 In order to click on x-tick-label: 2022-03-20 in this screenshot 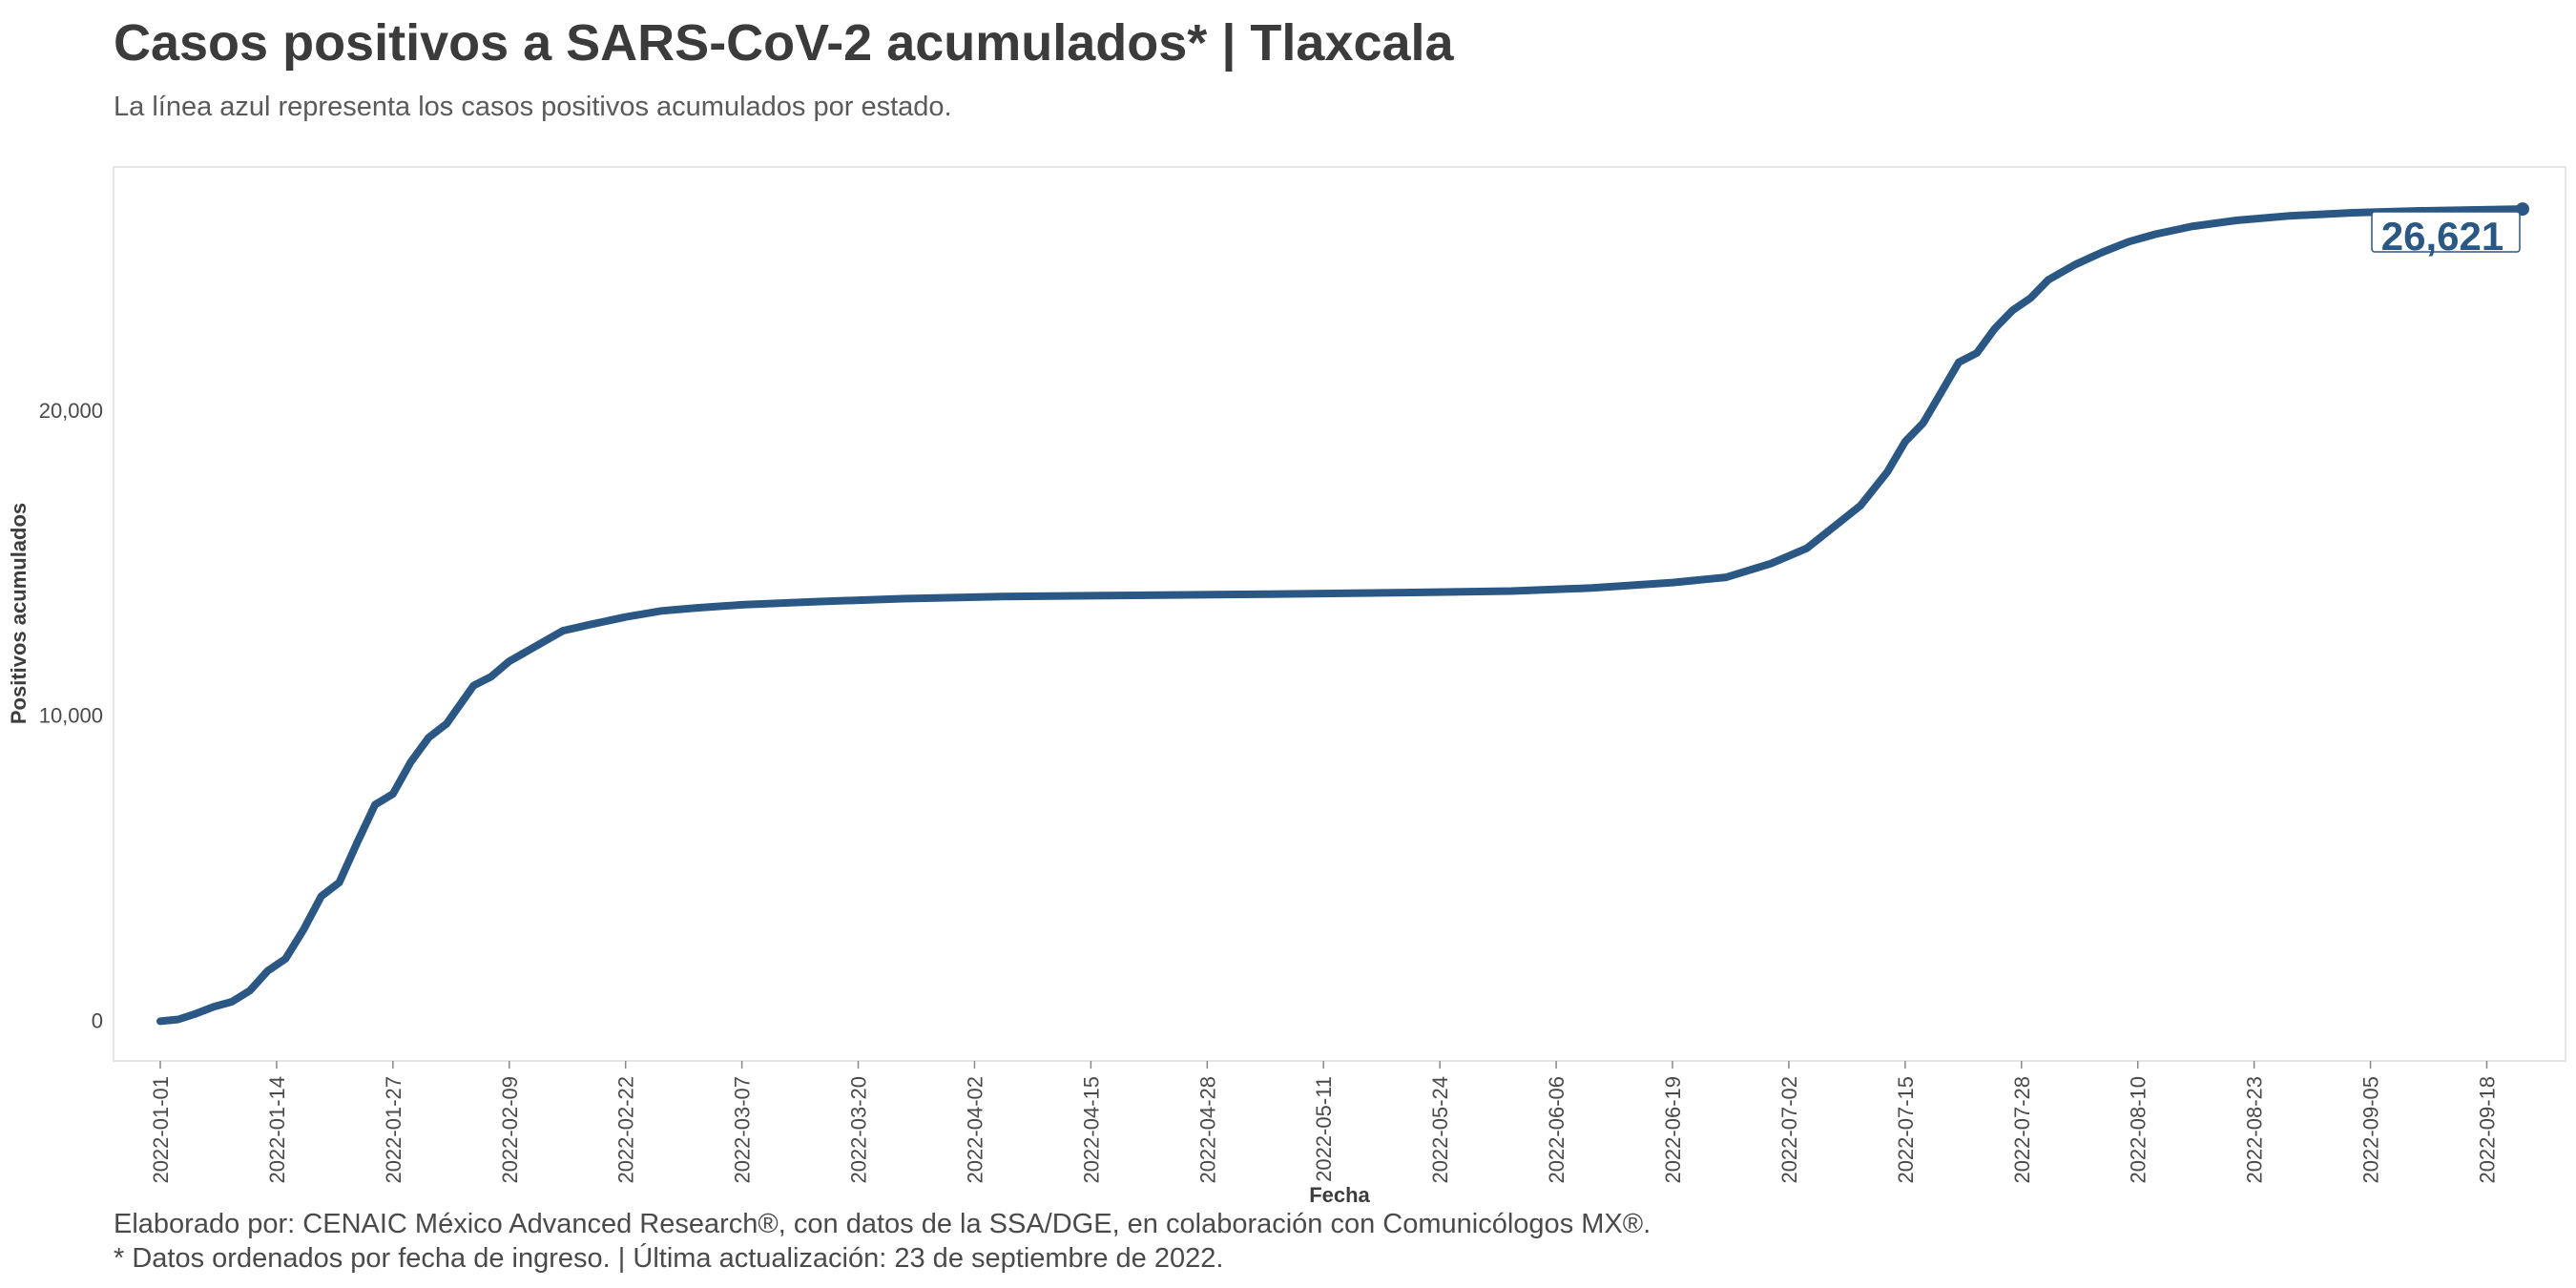, I will do `click(859, 1130)`.